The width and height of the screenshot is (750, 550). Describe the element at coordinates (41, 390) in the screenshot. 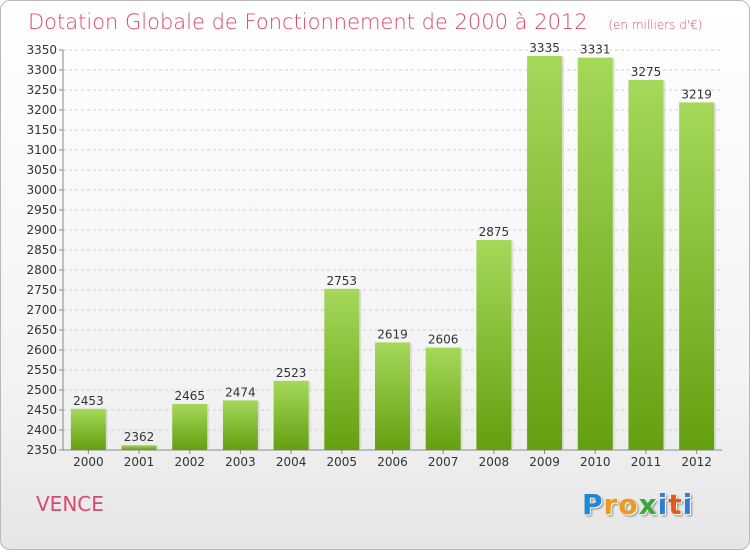

I see `y-tick-label: 2500` at that location.